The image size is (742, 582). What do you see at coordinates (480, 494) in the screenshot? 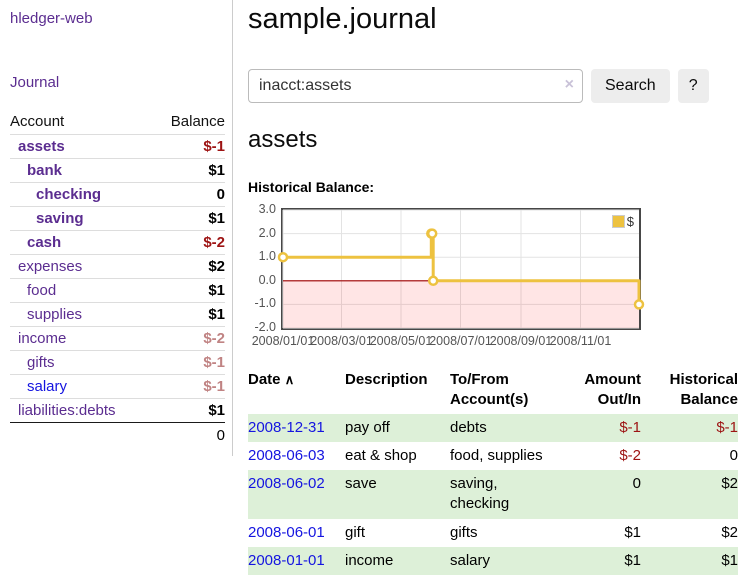
I see `transaction-accounts: saving, checking` at bounding box center [480, 494].